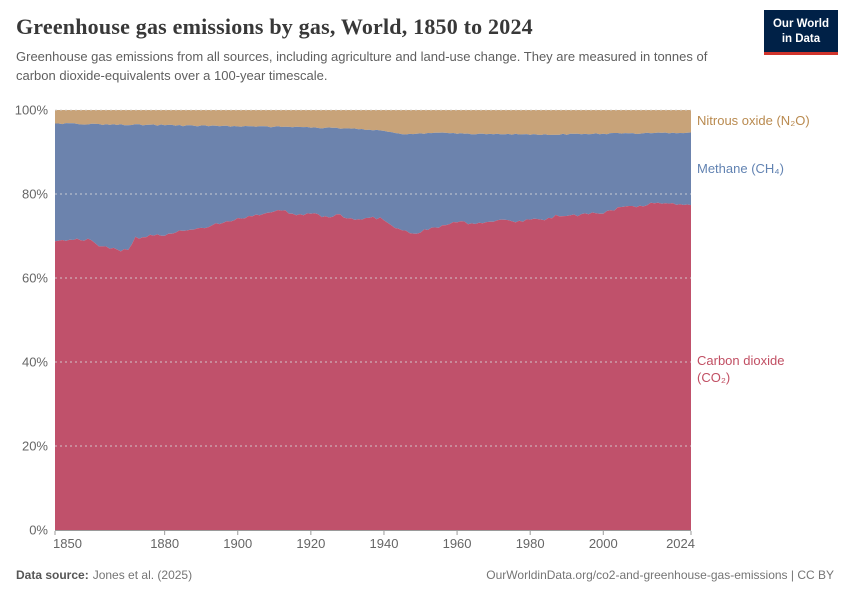 The image size is (850, 600). What do you see at coordinates (35, 278) in the screenshot?
I see `y-tick-label-60: 60%` at bounding box center [35, 278].